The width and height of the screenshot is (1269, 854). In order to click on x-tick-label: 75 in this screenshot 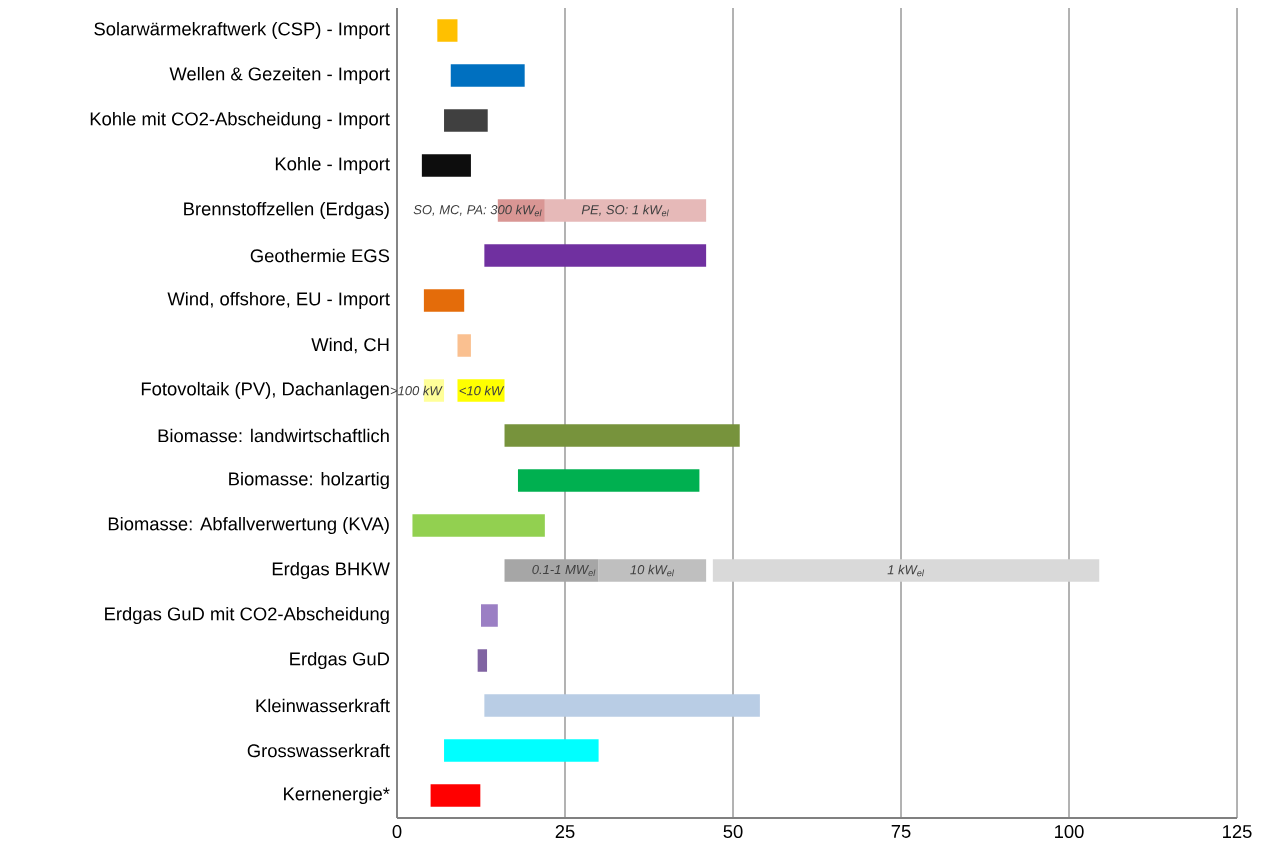, I will do `click(901, 831)`.